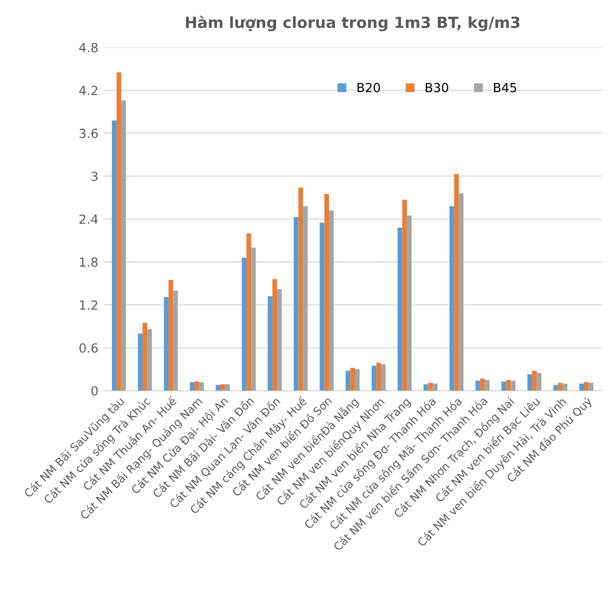 Image resolution: width=608 pixels, height=592 pixels. I want to click on y-tick-label: 4.8, so click(88, 47).